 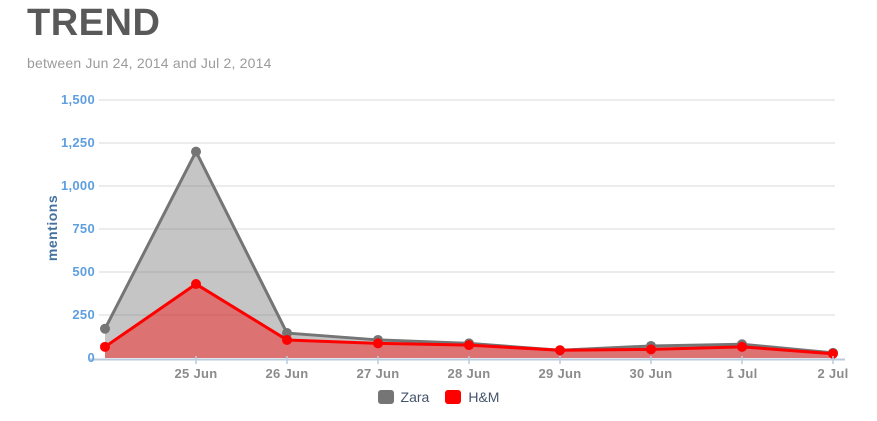 What do you see at coordinates (560, 373) in the screenshot?
I see `x-tick-label-29jun: 29 Jun` at bounding box center [560, 373].